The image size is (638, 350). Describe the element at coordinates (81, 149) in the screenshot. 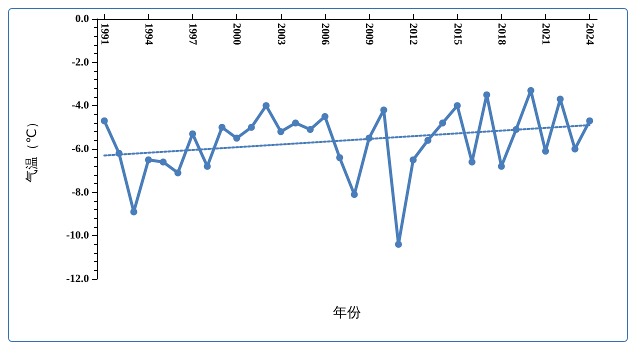

I see `y-tick-label: -6.0` at that location.